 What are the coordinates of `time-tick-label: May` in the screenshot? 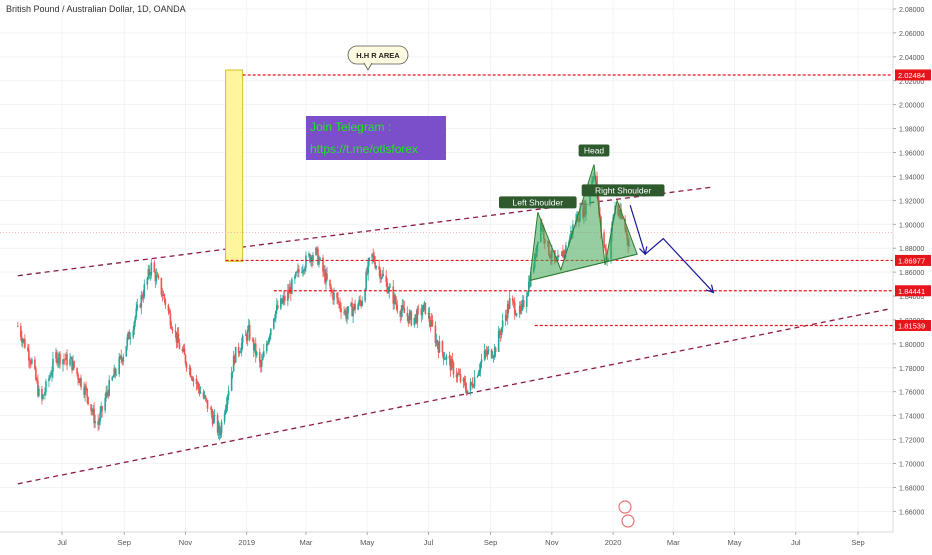 It's located at (734, 542).